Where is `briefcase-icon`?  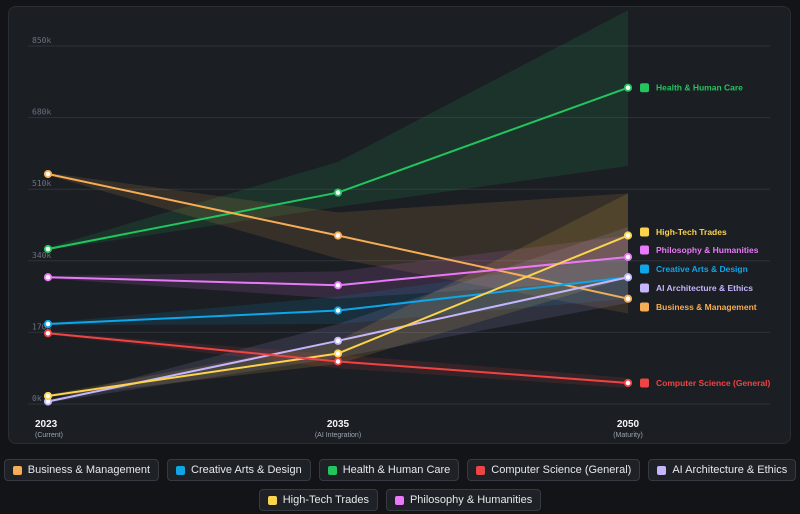 briefcase-icon is located at coordinates (644, 307).